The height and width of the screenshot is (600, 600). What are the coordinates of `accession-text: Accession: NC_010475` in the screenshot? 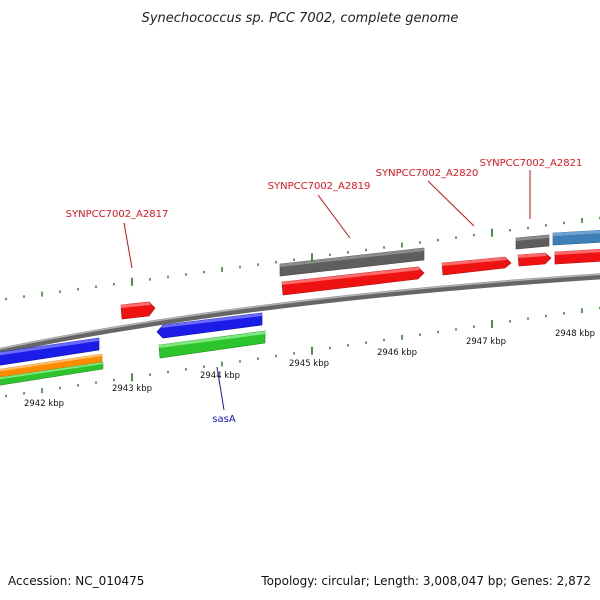 It's located at (76, 581).